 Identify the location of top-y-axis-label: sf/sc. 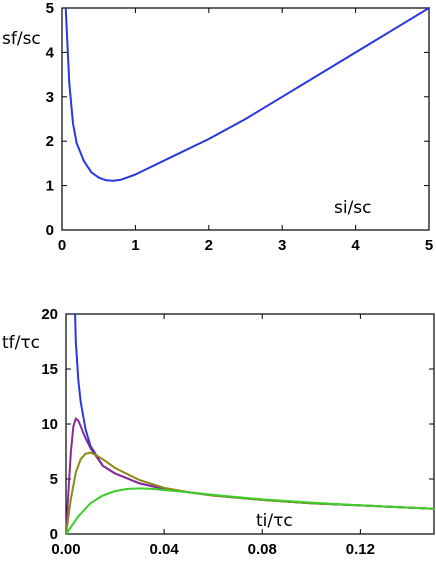
(21, 39).